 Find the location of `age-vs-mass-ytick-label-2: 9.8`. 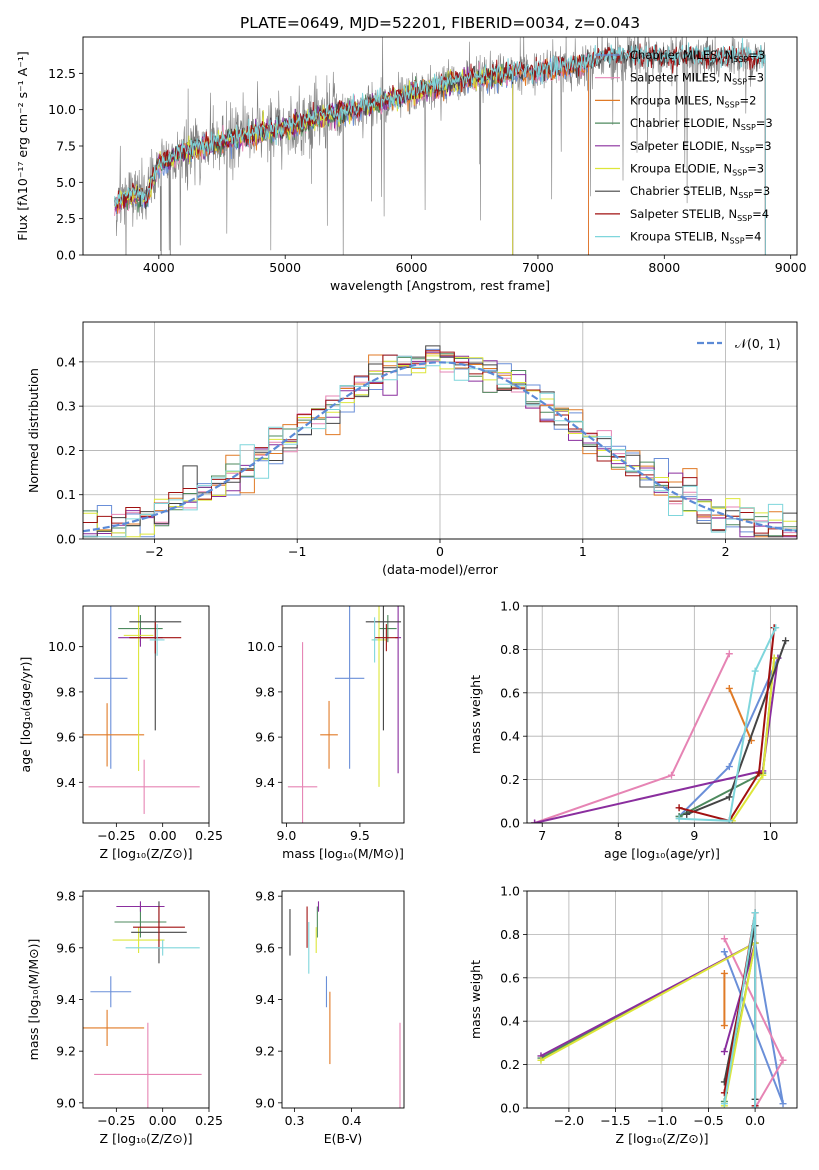

age-vs-mass-ytick-label-2: 9.8 is located at coordinates (265, 691).